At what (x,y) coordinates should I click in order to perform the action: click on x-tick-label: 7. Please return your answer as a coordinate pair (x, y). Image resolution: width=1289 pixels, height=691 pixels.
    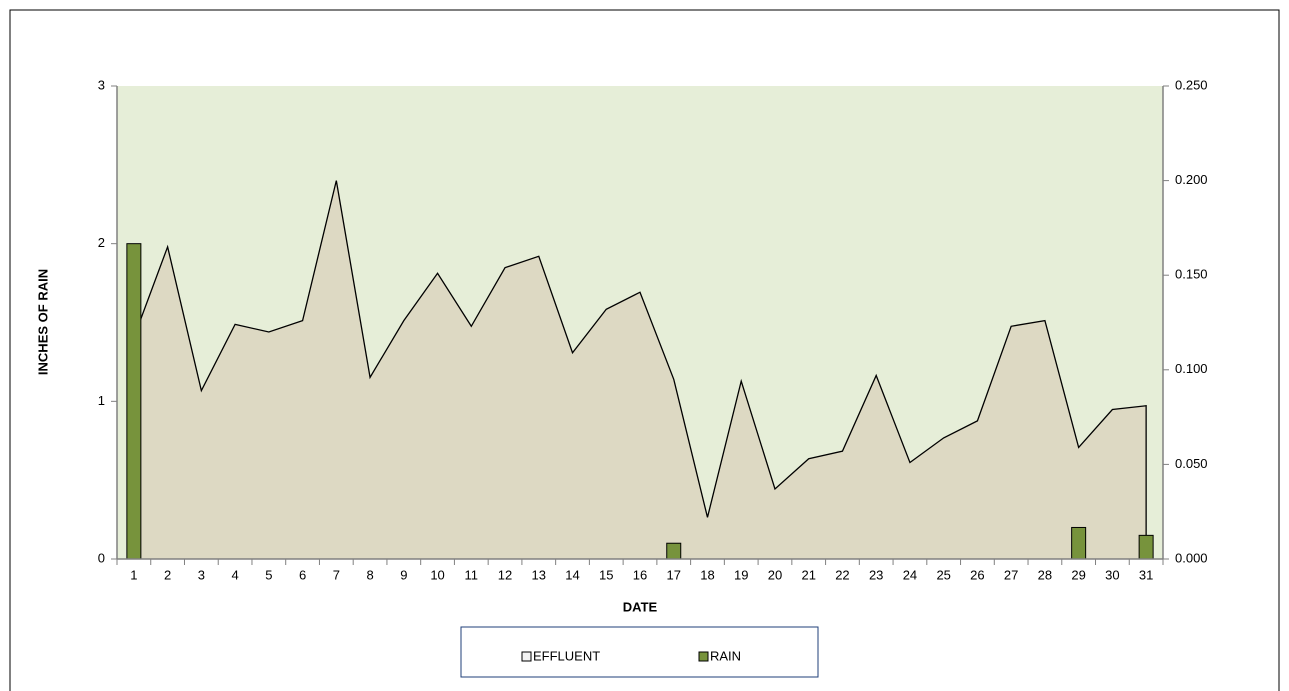
    Looking at the image, I should click on (336, 574).